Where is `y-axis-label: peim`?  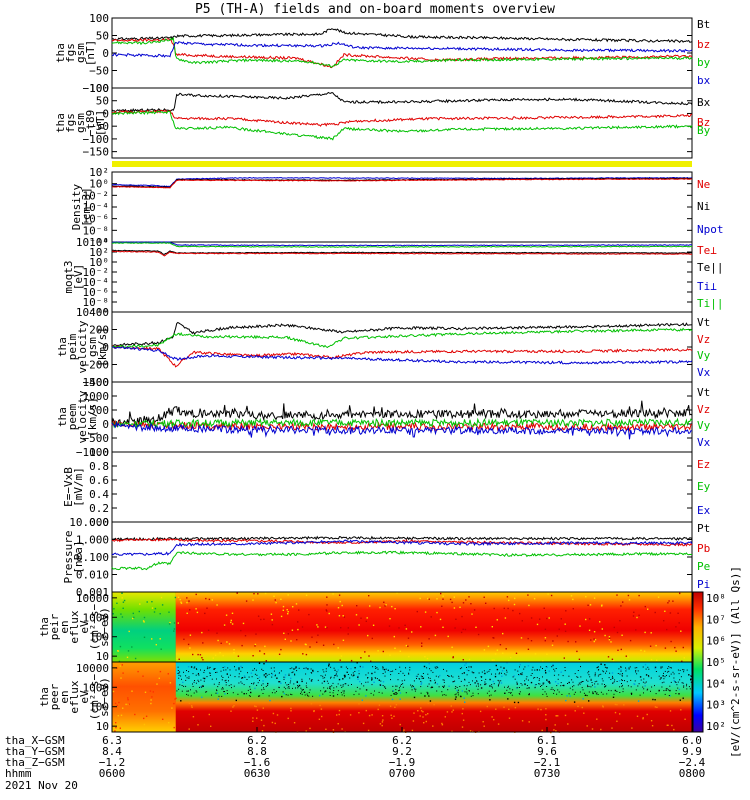 y-axis-label: peim is located at coordinates (72, 346).